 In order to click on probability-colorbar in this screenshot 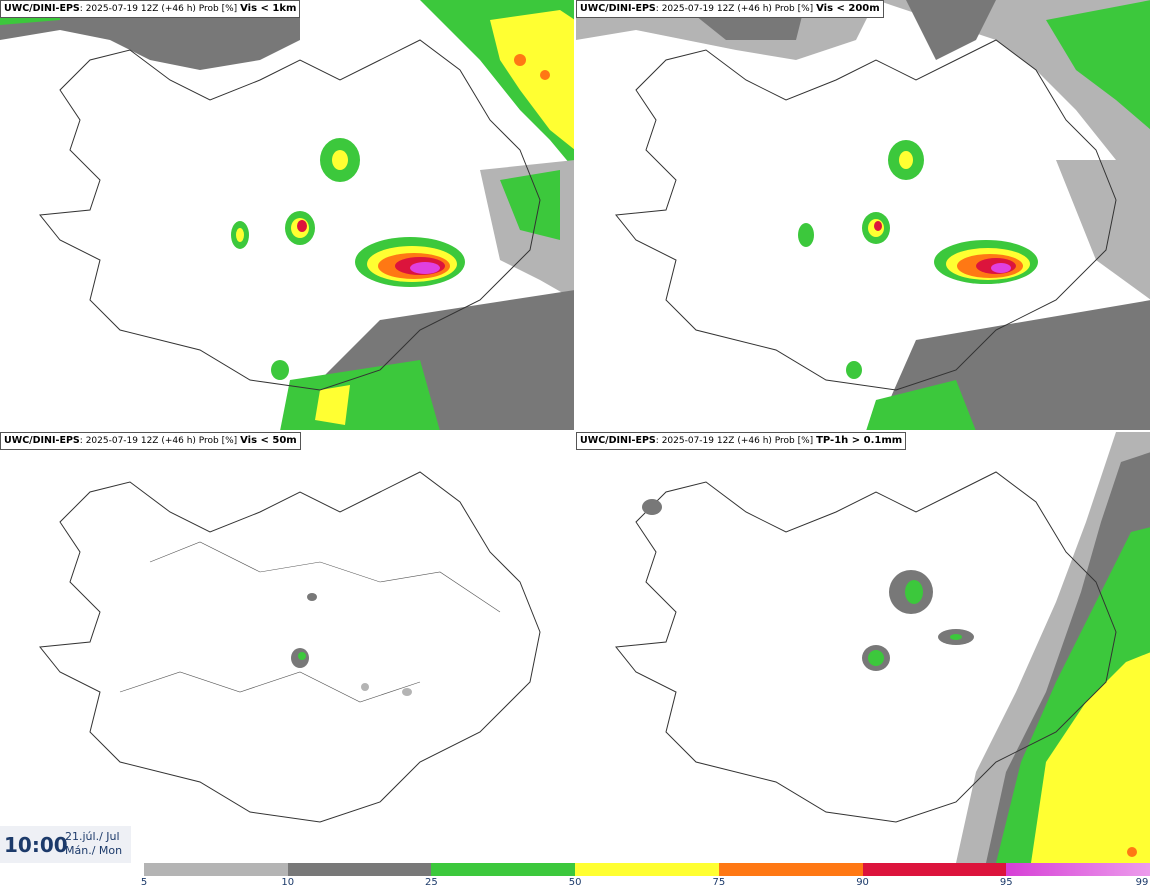, I will do `click(647, 869)`.